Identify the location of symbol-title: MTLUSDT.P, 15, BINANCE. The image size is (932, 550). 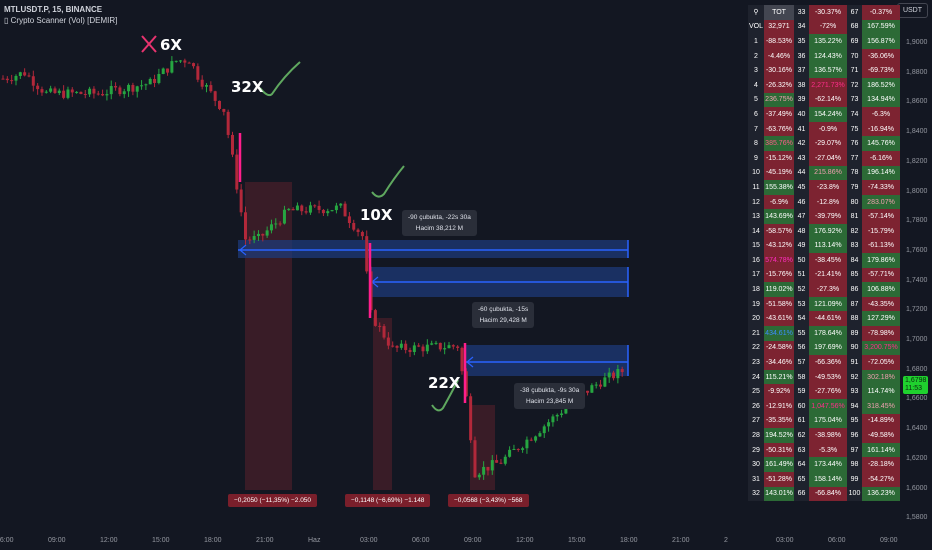
(53, 9).